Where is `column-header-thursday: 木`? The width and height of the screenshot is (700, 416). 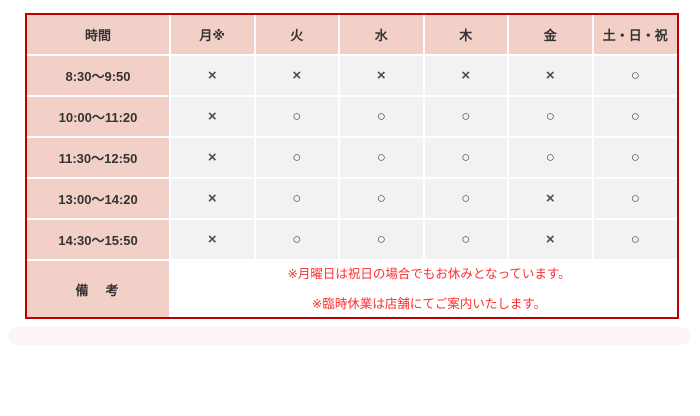
column-header-thursday: 木 is located at coordinates (465, 35).